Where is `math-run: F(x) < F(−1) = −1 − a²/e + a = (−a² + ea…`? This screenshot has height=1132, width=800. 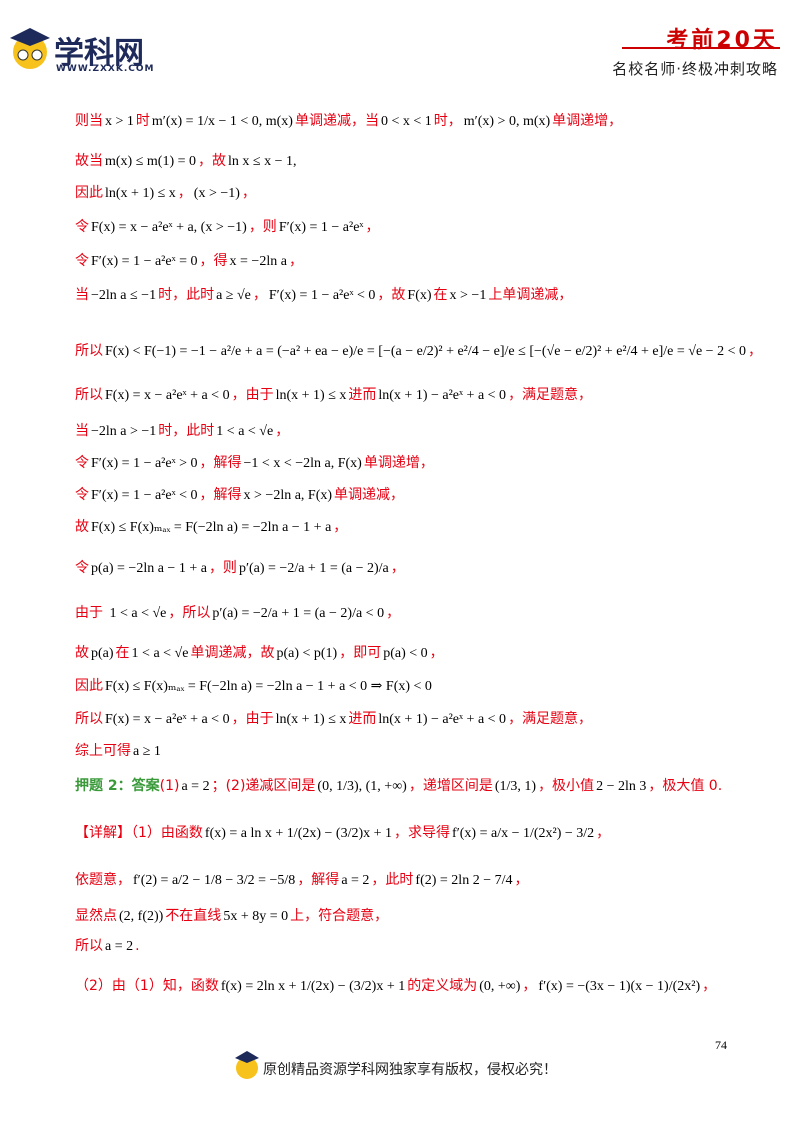 math-run: F(x) < F(−1) = −1 − a²/e + a = (−a² + ea… is located at coordinates (425, 351).